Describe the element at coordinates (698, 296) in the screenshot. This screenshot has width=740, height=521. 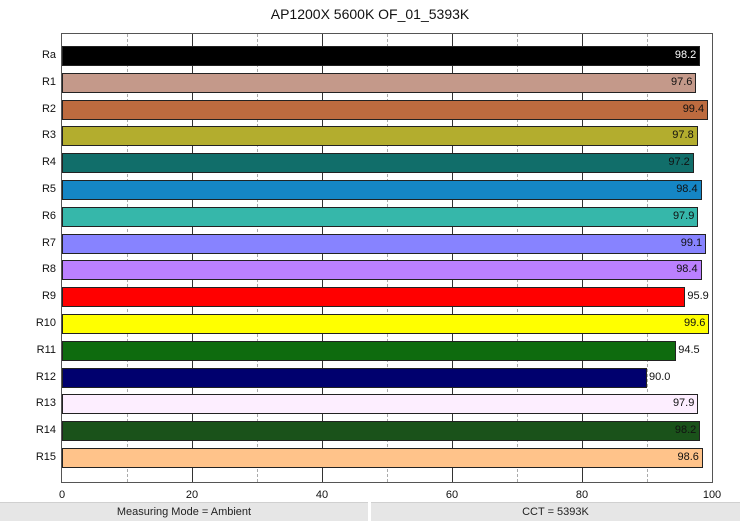
I see `bar-value-label: 95.9` at that location.